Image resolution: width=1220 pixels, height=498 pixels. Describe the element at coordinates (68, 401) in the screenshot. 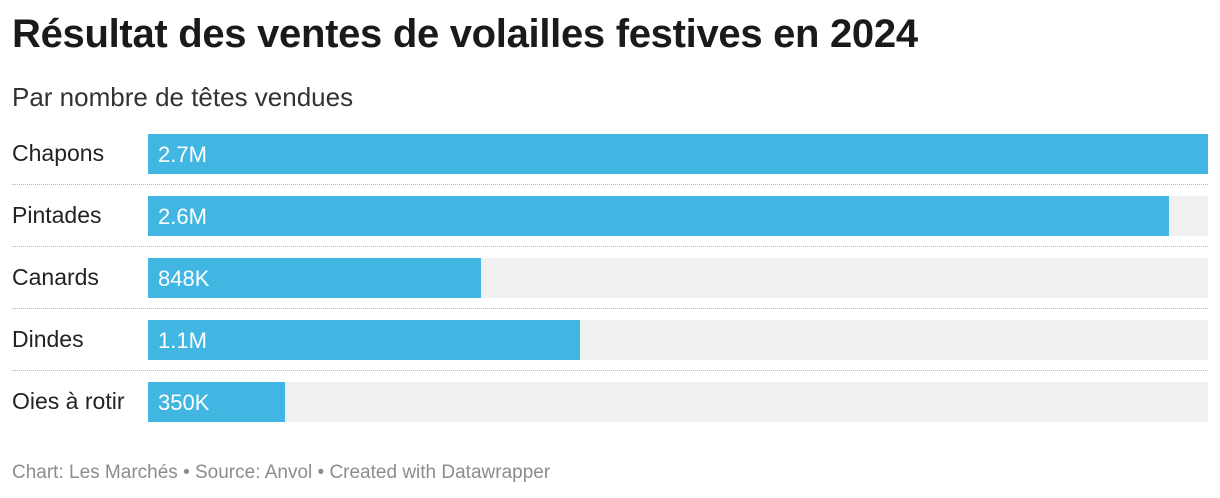

I see `category-label: Oies à rotir` at that location.